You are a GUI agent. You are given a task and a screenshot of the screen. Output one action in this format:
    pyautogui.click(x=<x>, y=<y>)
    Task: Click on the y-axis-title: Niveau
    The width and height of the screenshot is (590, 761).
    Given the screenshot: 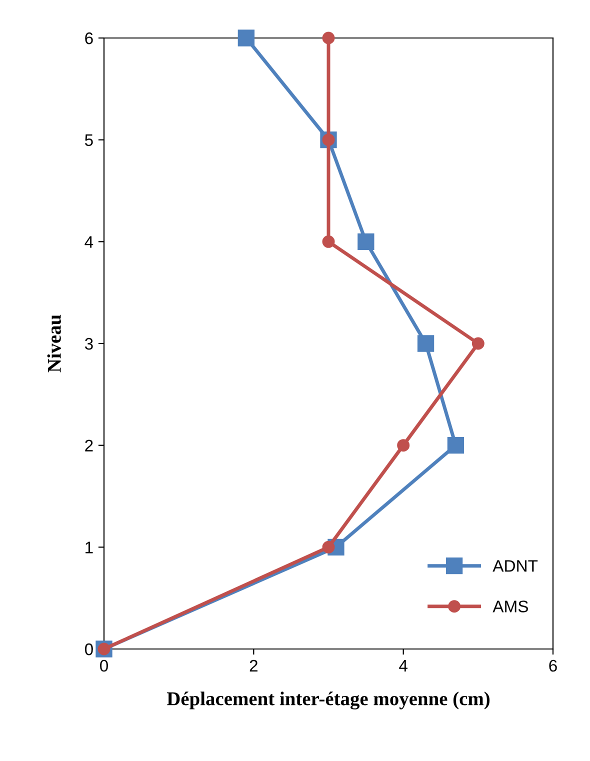 What is the action you would take?
    pyautogui.click(x=54, y=343)
    